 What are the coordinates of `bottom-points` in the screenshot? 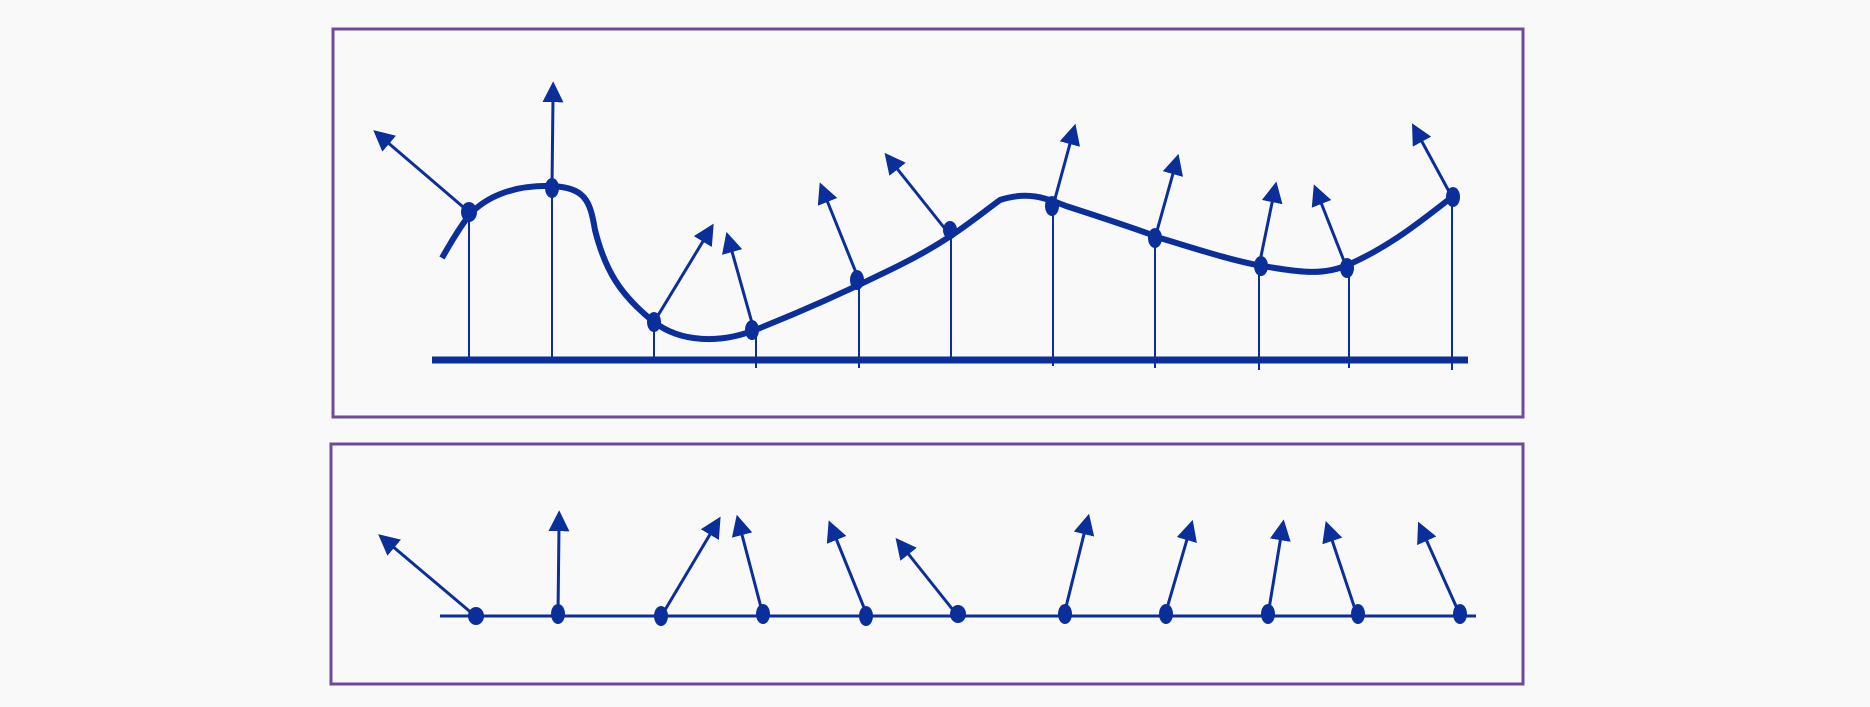 It's located at (967, 615).